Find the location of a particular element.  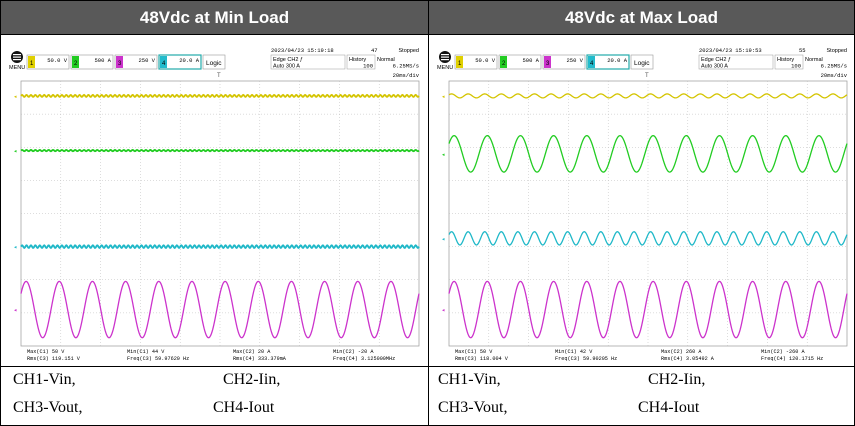

measurement-value: Max(C1) 50 V is located at coordinates (474, 352).